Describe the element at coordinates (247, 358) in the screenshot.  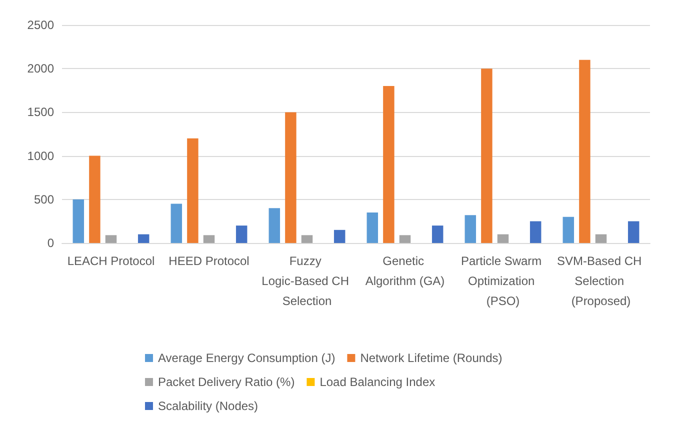
I see `legend-label: Average Energy Consumption (J)` at that location.